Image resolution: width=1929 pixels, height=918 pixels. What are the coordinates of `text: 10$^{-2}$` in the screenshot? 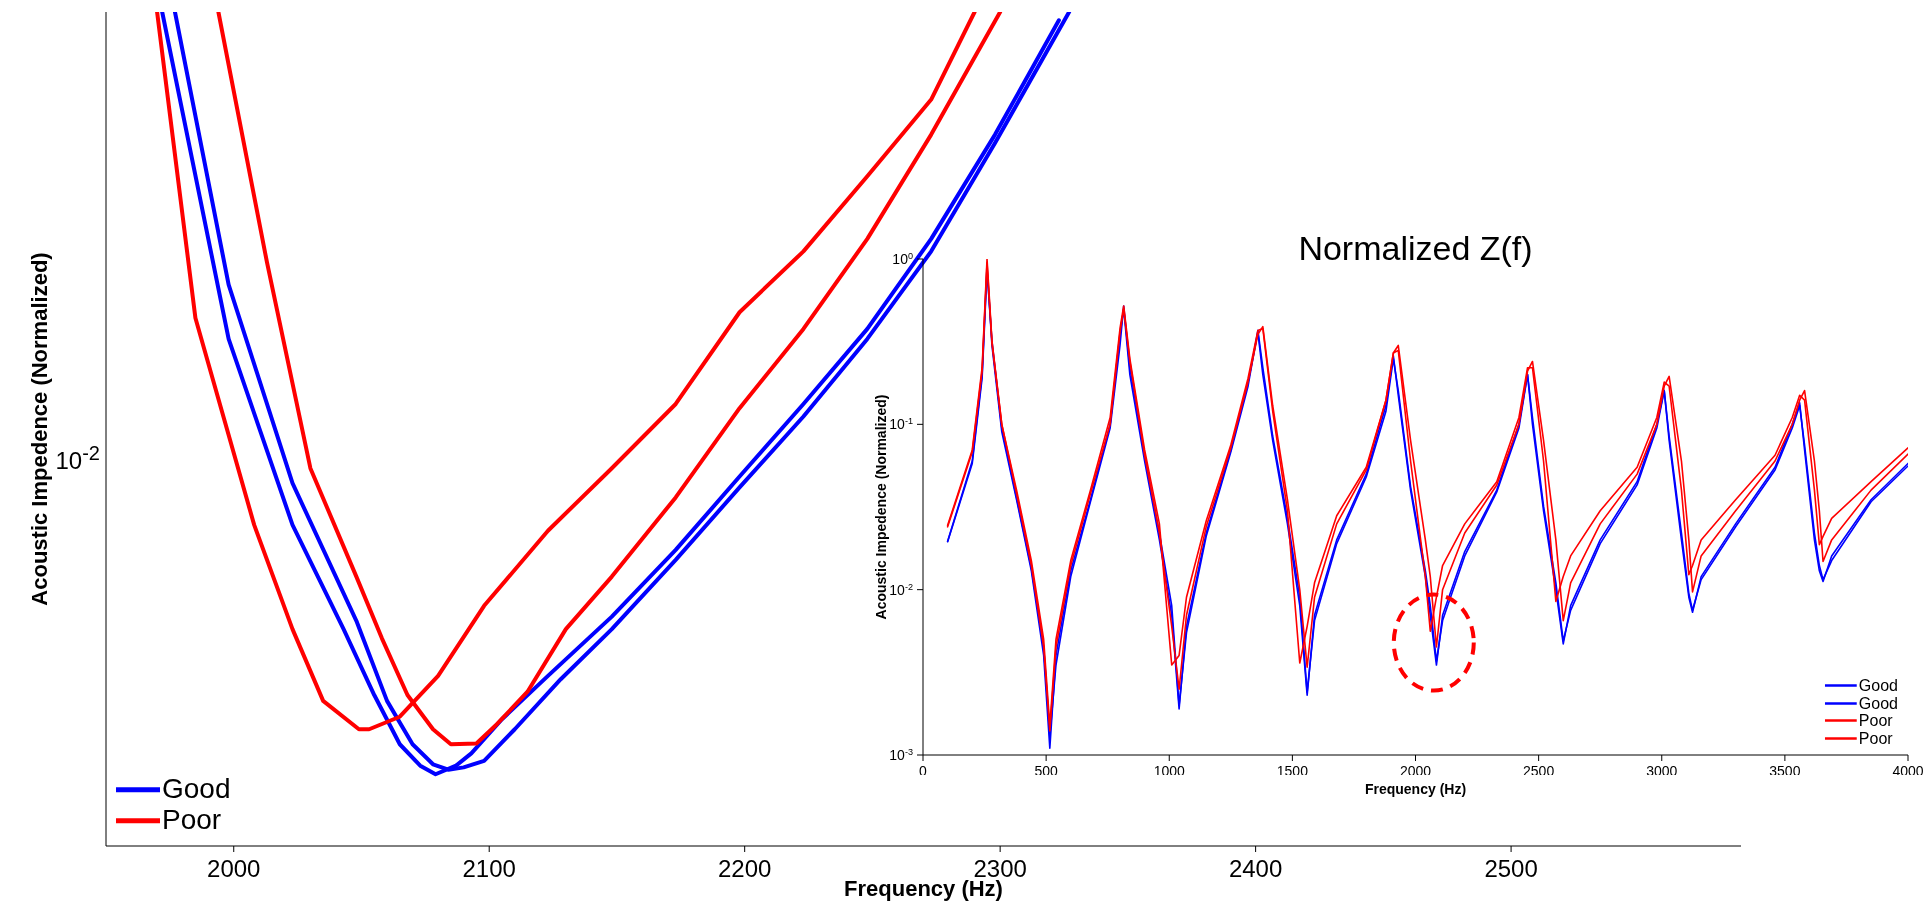 It's located at (77, 457).